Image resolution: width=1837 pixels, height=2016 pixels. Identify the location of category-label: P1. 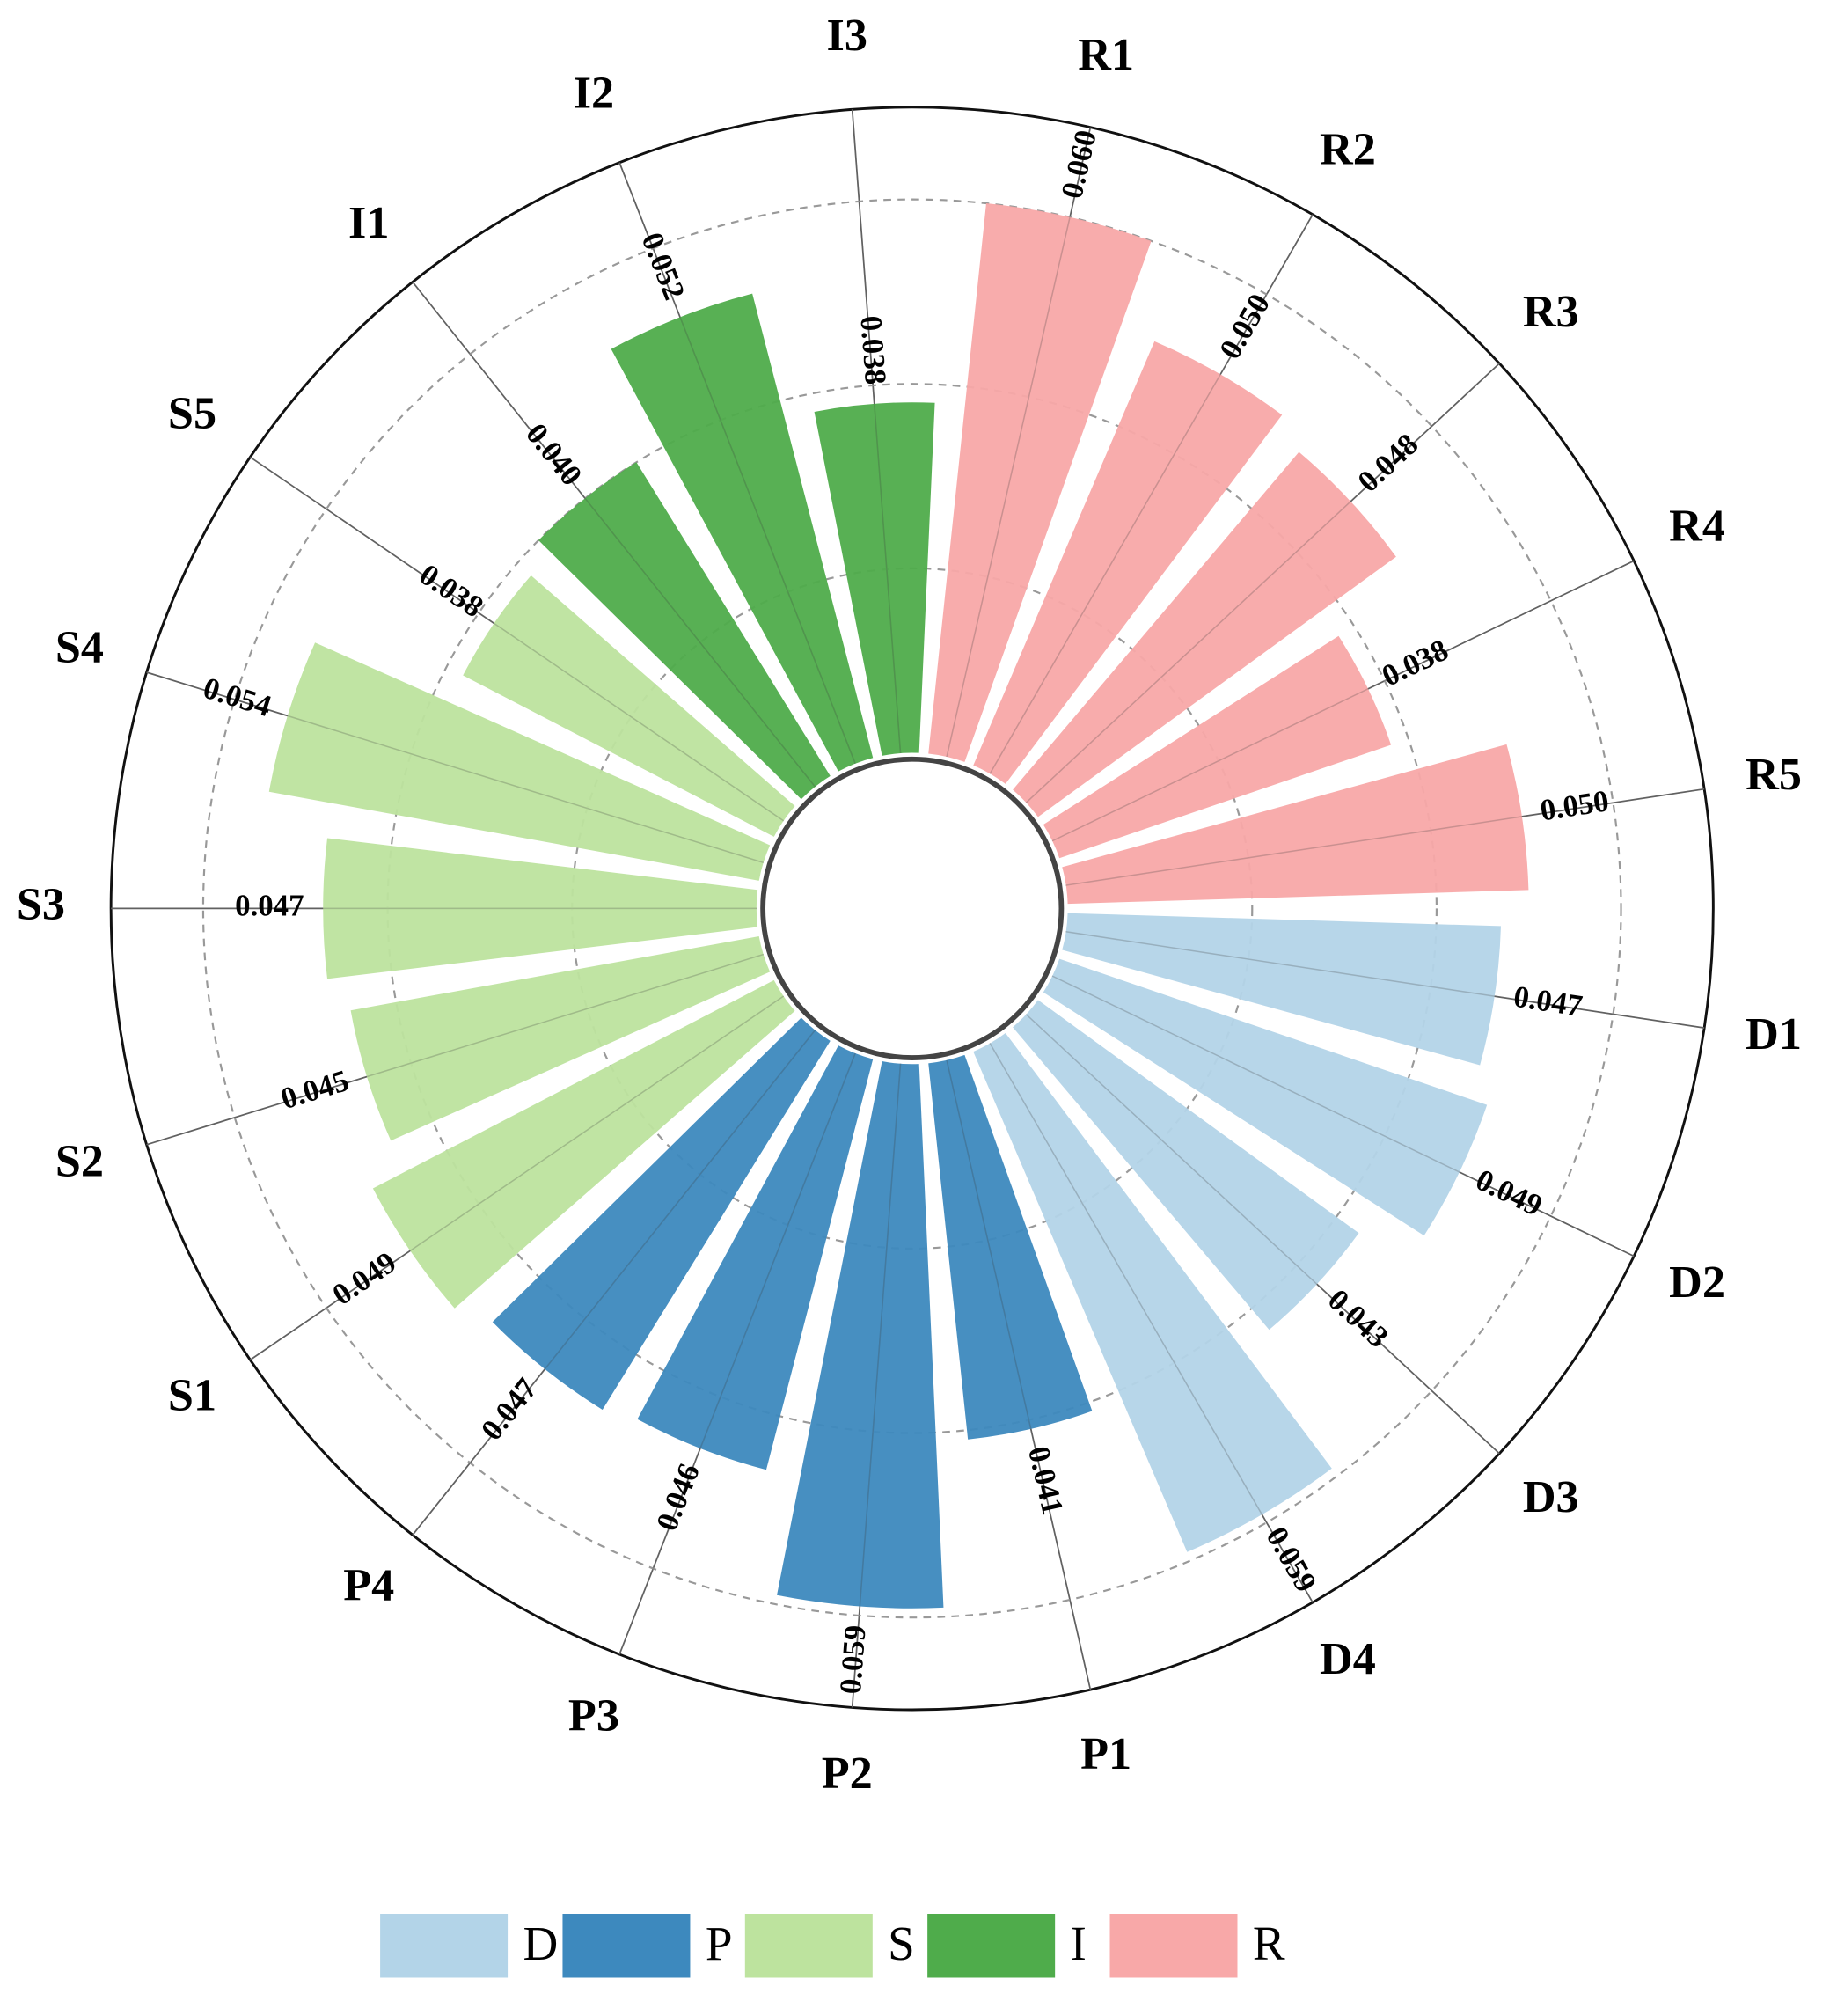
(1105, 1754).